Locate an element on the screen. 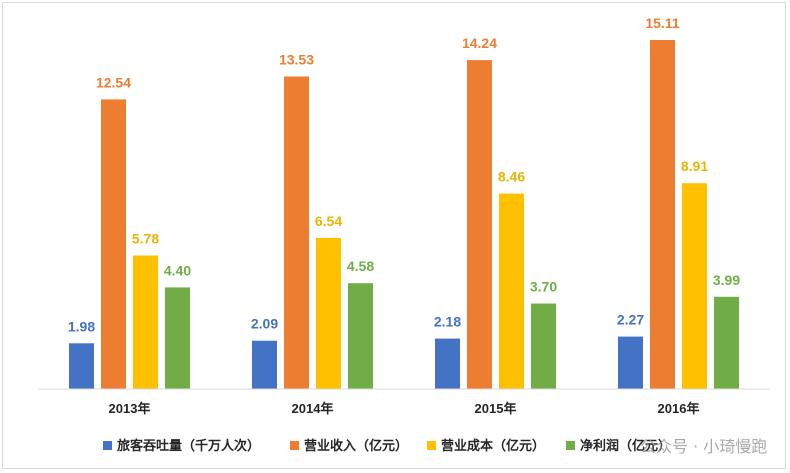  data-label-2016年-series-3: 3.99 is located at coordinates (726, 280).